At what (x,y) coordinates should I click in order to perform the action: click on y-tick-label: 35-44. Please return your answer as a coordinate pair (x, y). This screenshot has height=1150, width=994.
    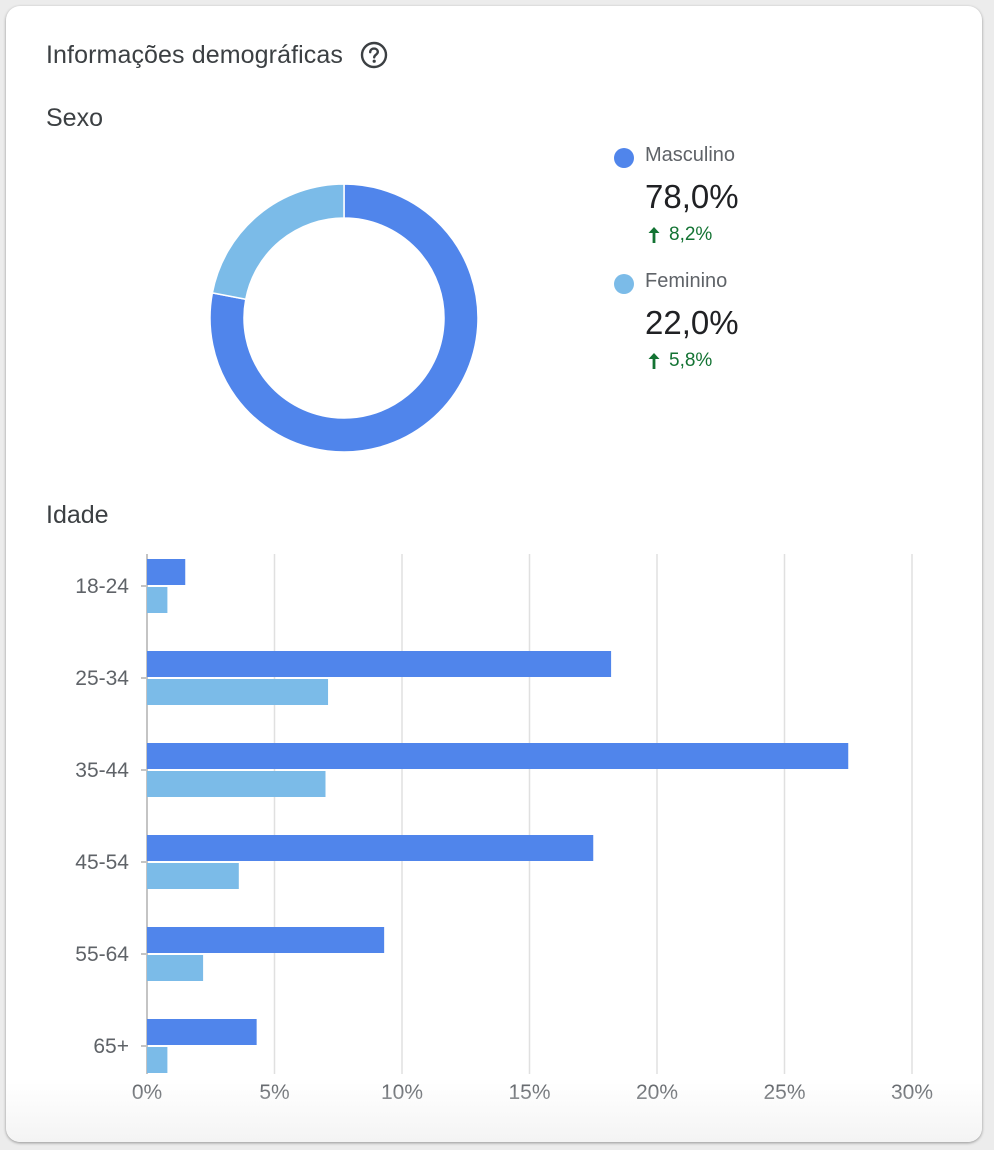
    Looking at the image, I should click on (102, 770).